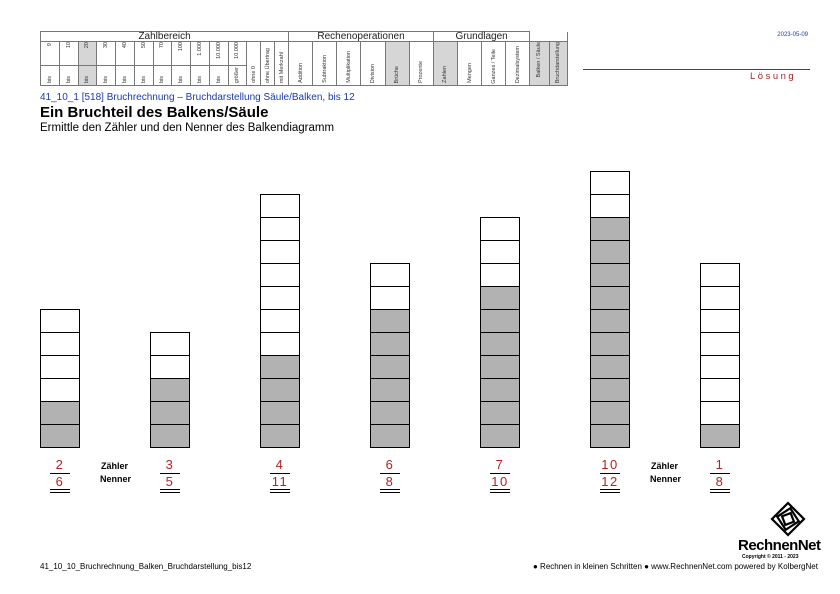 The width and height of the screenshot is (840, 594). What do you see at coordinates (50, 53) in the screenshot?
I see `range-cell-top: 9` at bounding box center [50, 53].